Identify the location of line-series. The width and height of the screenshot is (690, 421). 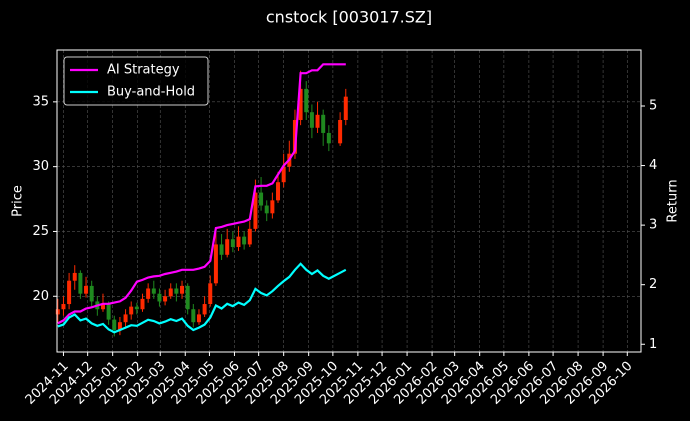
(202, 298).